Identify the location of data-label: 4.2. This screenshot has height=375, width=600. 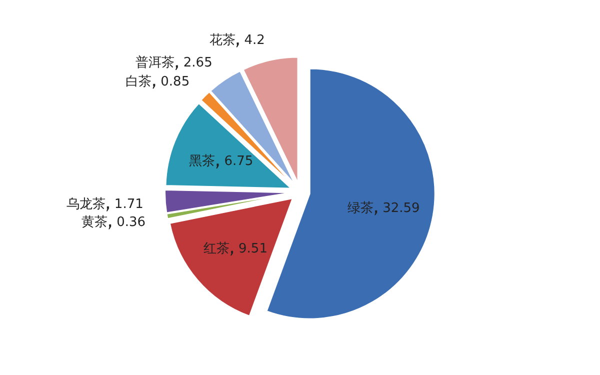
(254, 40).